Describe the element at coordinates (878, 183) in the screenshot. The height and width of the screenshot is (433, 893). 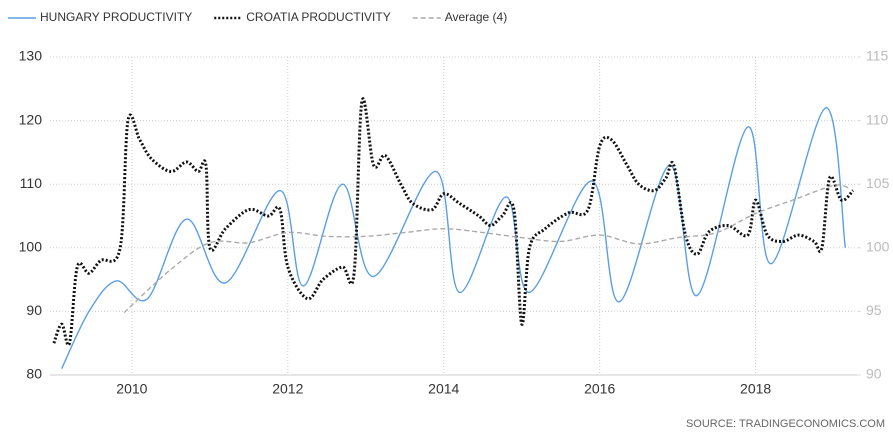
I see `y2-tick-label: 105` at that location.